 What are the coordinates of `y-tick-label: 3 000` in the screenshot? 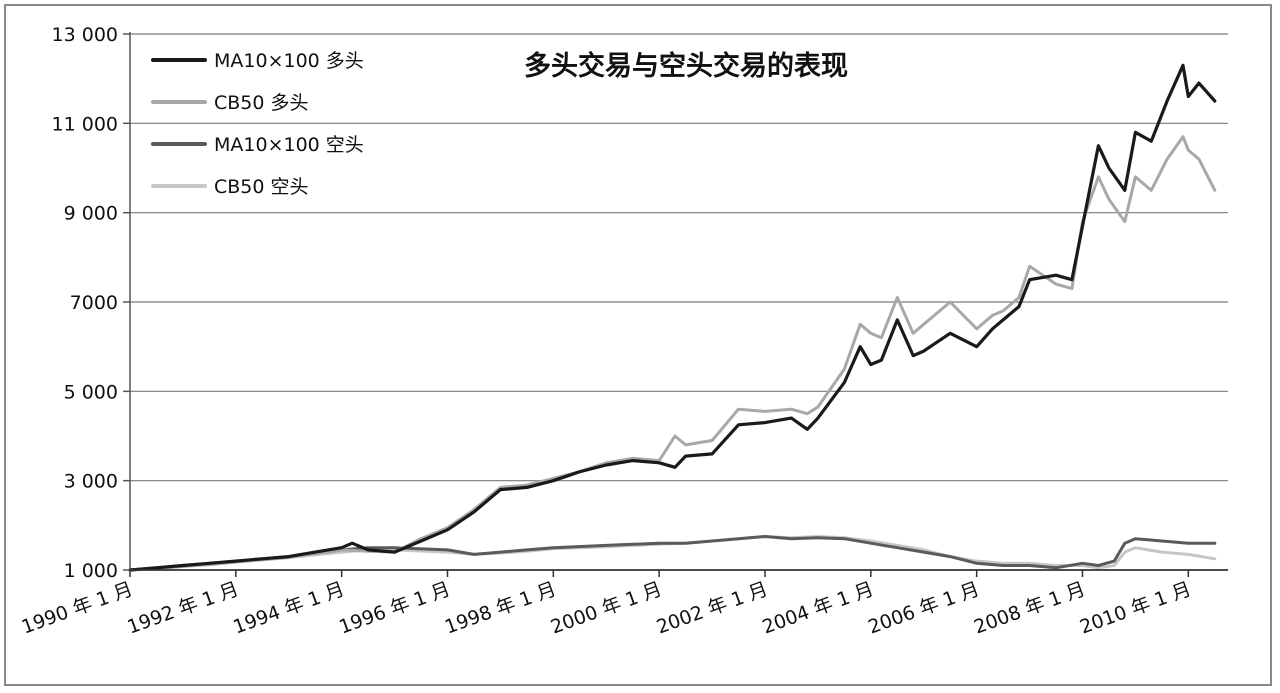 It's located at (91, 482).